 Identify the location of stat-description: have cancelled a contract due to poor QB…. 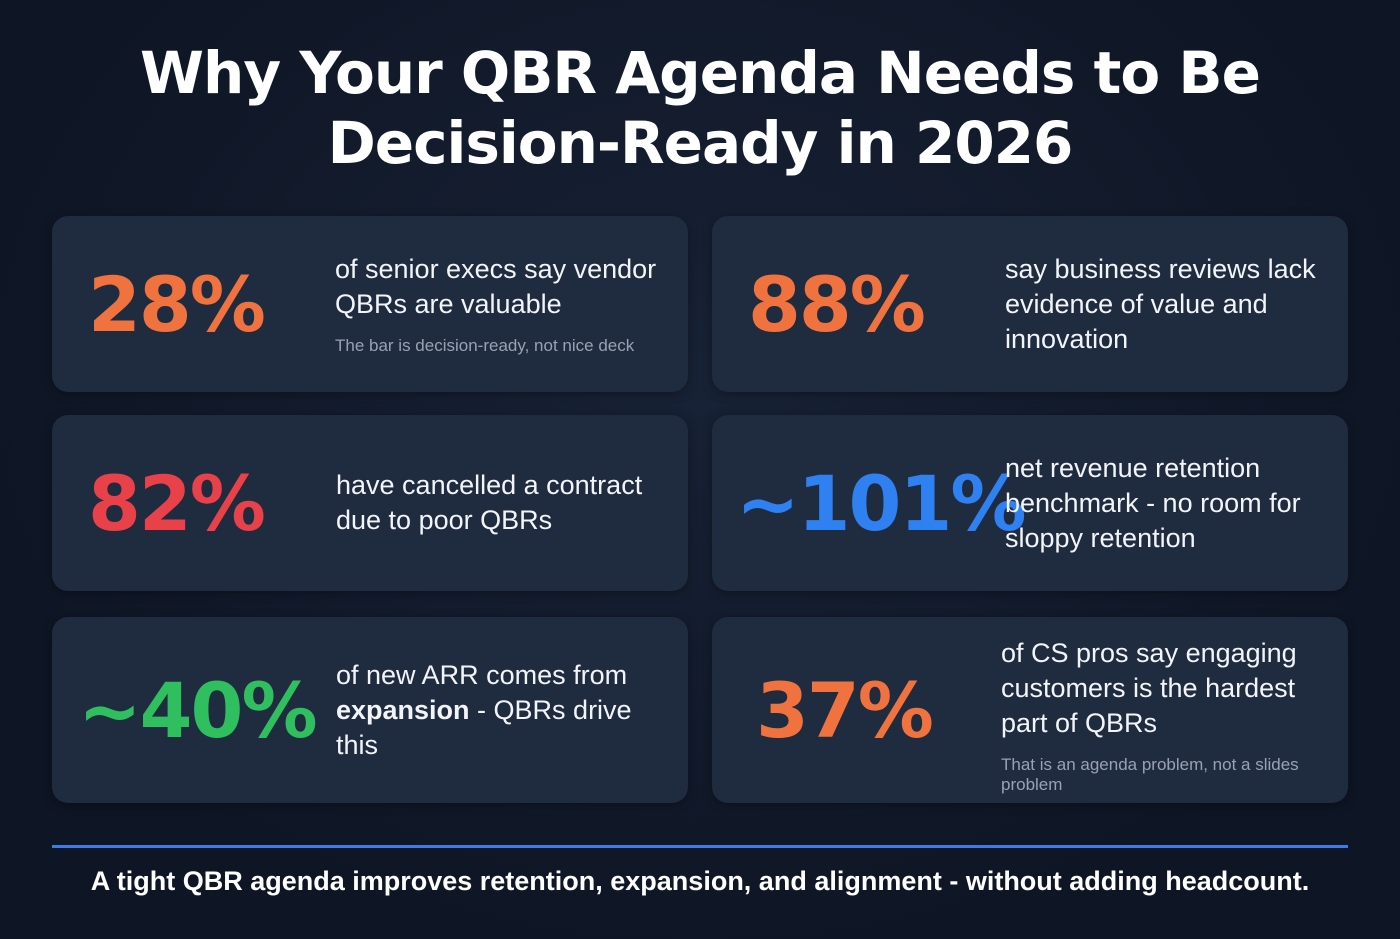
(501, 503).